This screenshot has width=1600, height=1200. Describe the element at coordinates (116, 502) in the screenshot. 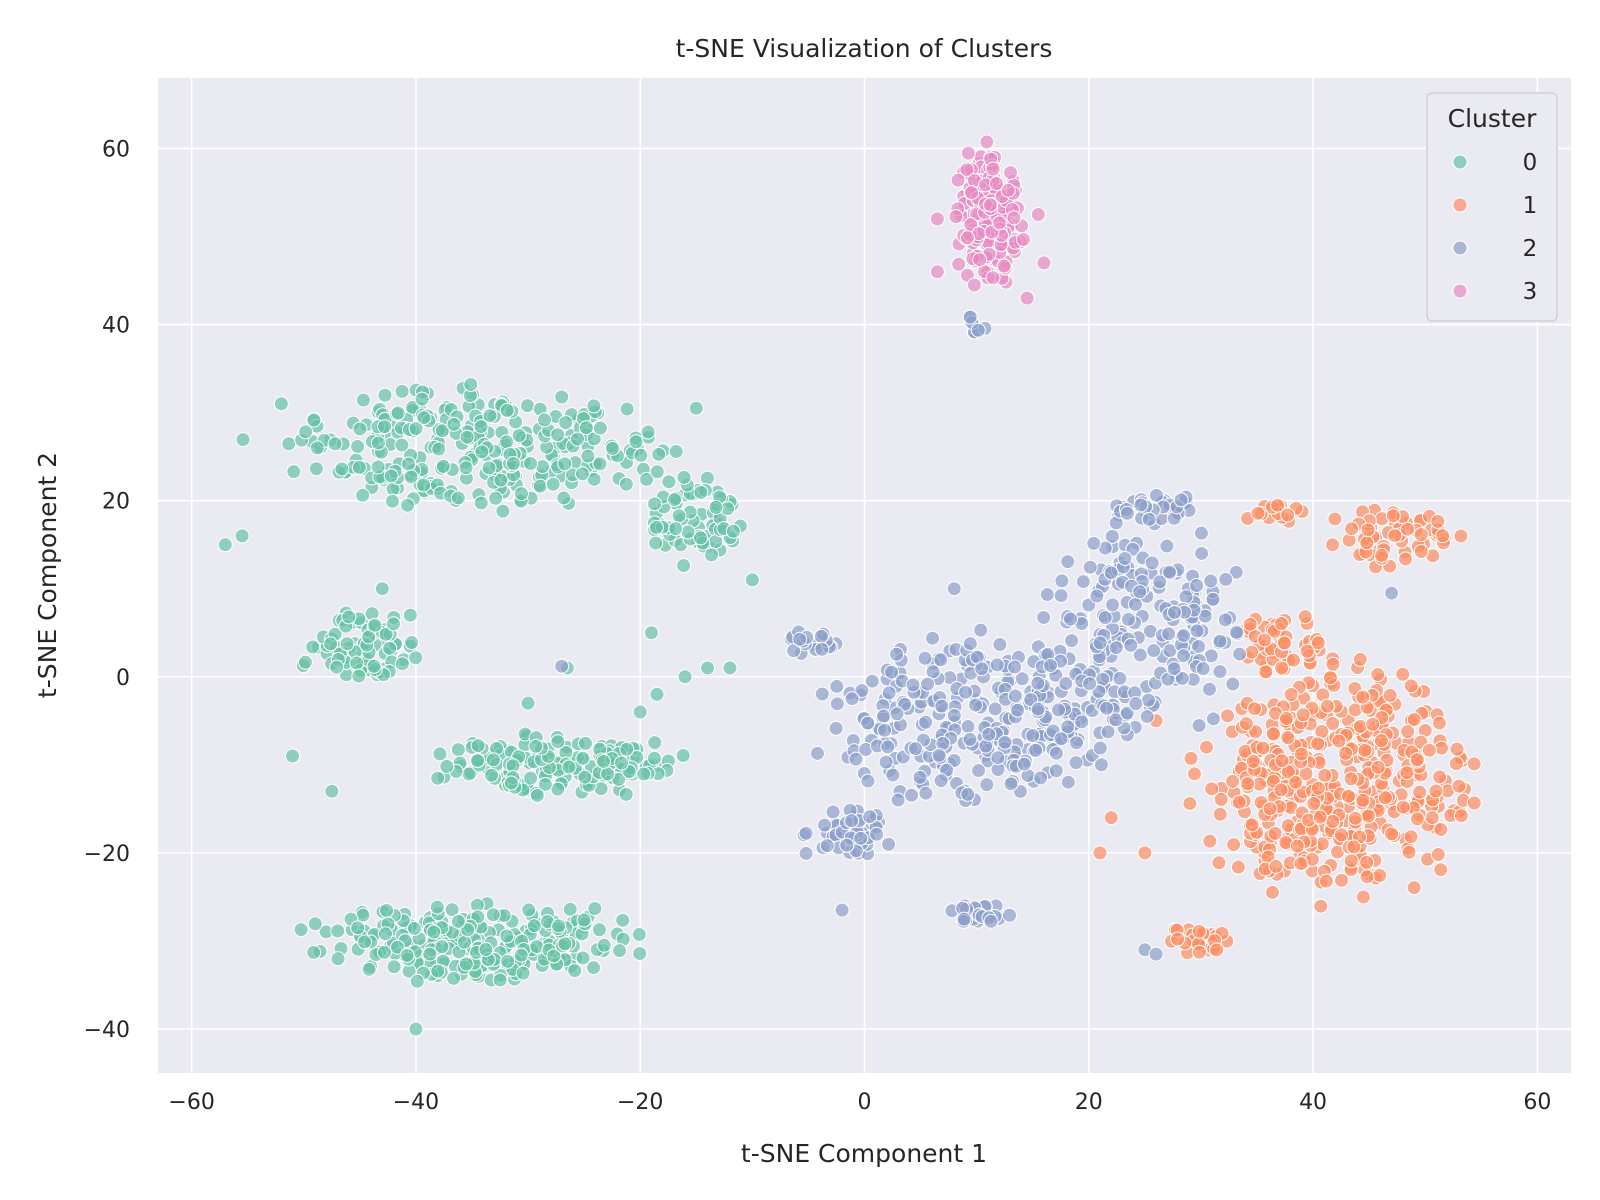

I see `y-tick-label: 20` at that location.